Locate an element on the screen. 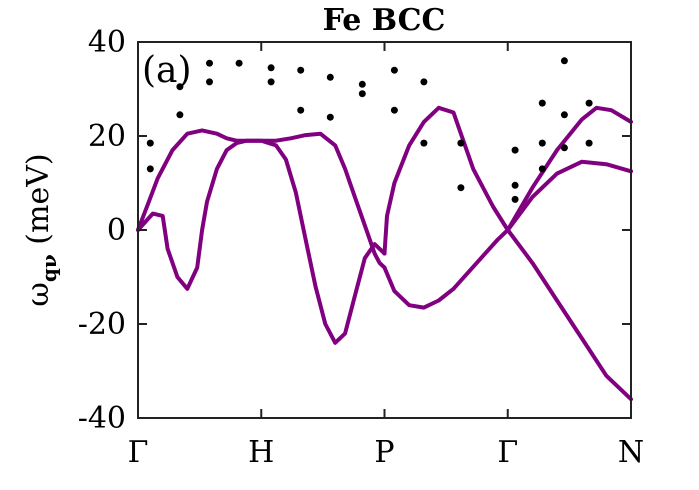 The width and height of the screenshot is (699, 490). y-tick-label-5: 40 is located at coordinates (107, 42).